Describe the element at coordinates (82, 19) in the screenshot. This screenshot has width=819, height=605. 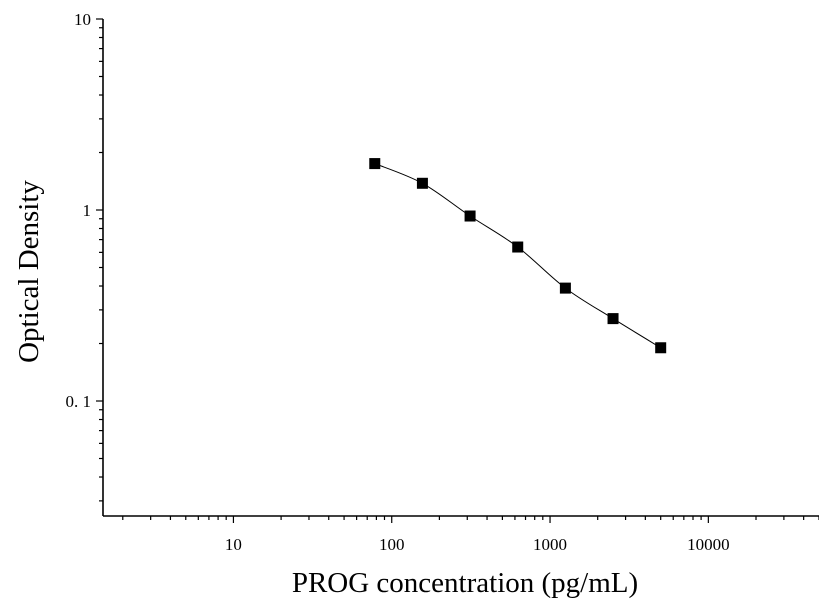
I see `y-tick-label: 10` at that location.